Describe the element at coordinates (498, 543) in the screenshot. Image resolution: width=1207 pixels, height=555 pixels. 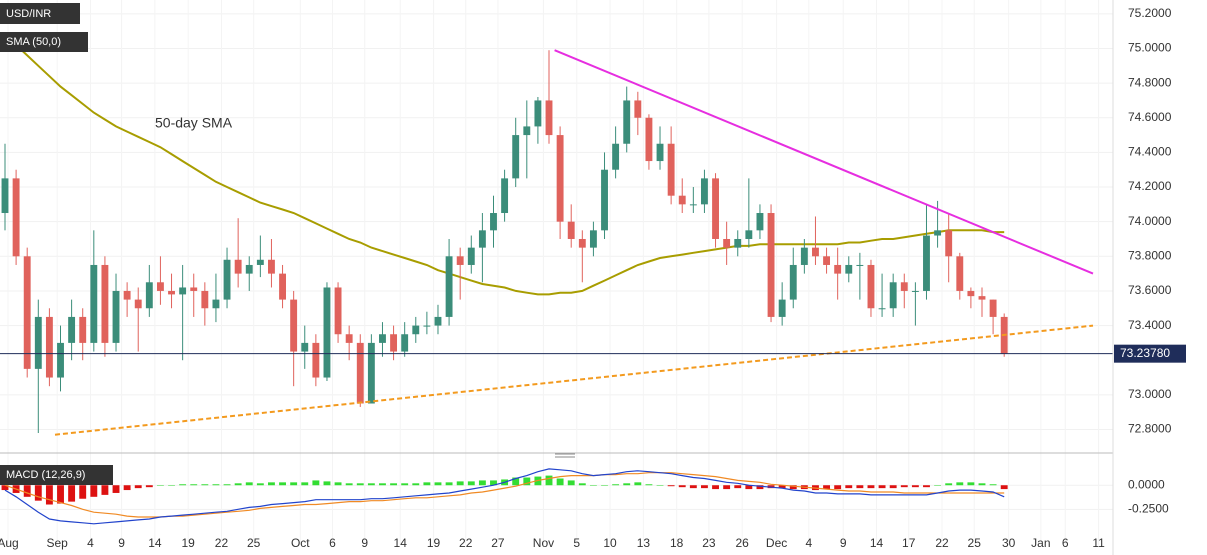
I see `x-tick-label: 27` at that location.